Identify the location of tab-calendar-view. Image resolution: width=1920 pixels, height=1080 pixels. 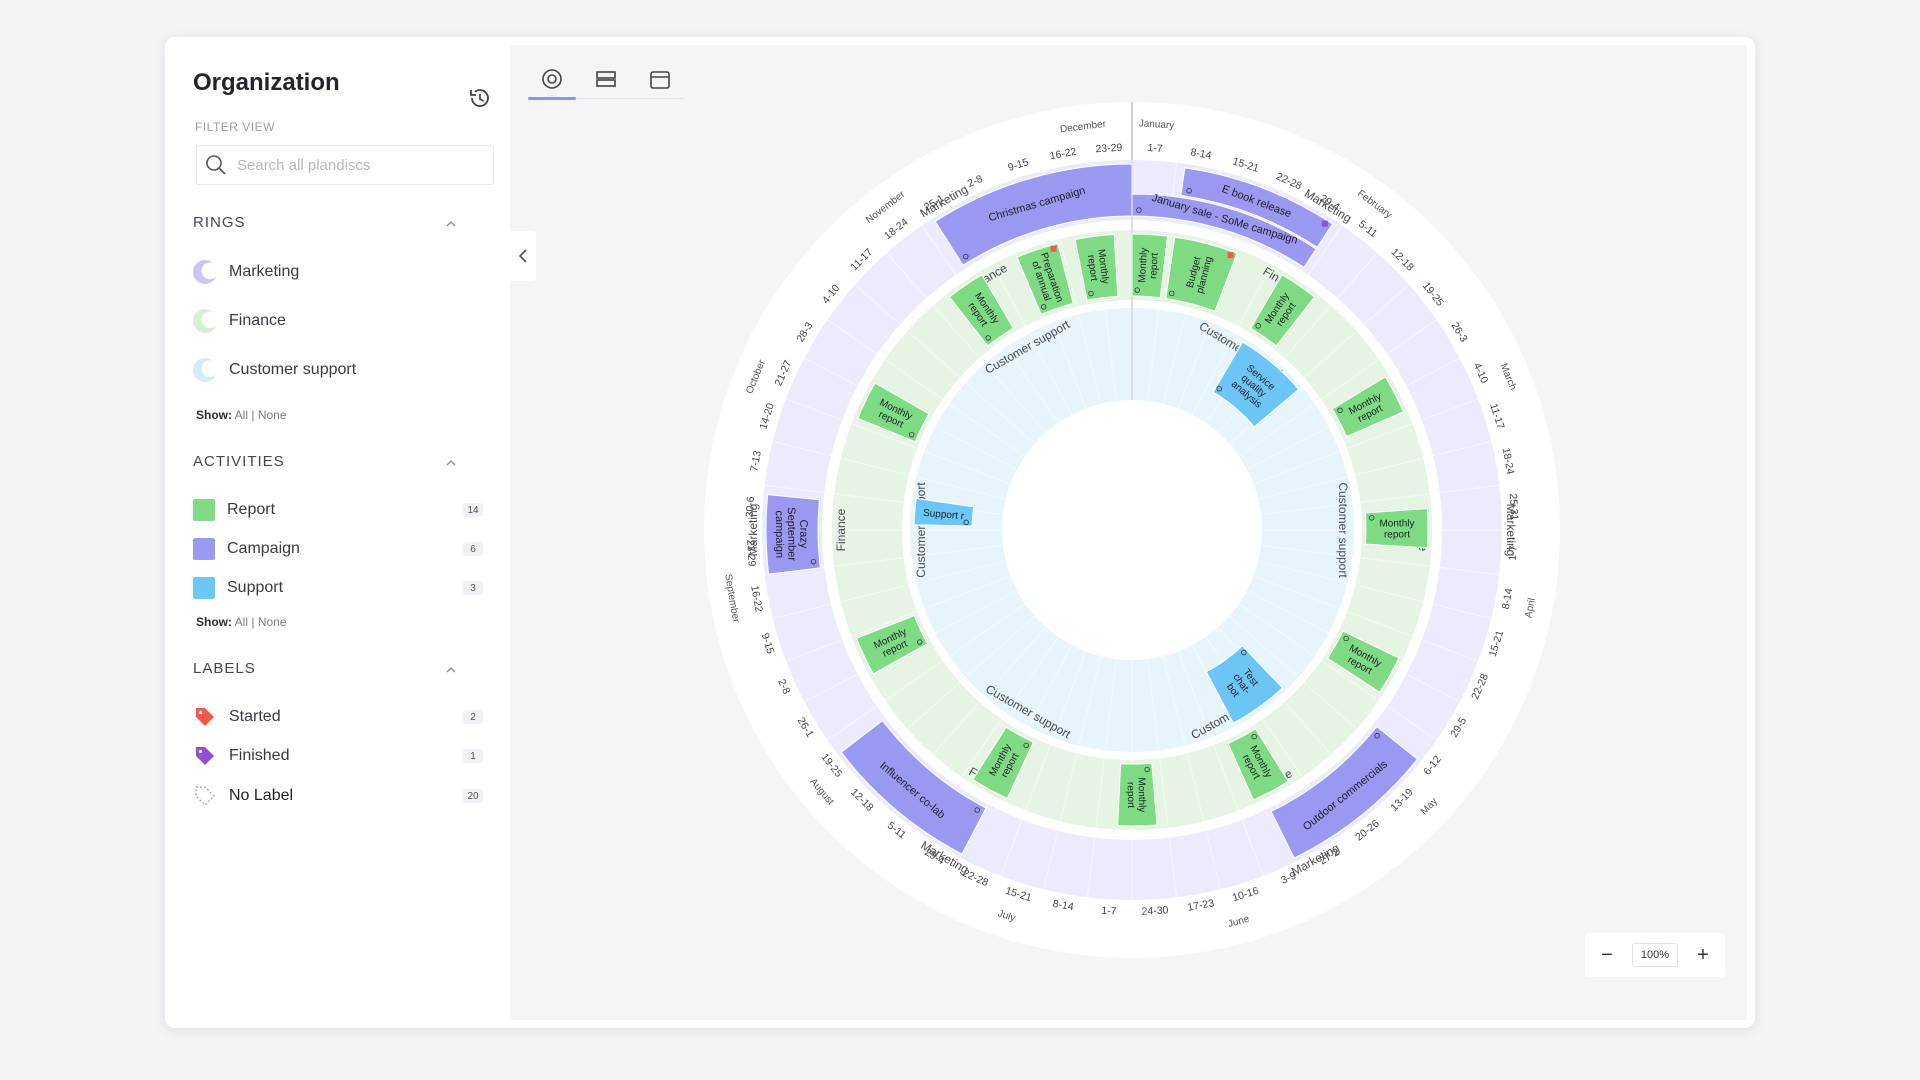
(660, 79).